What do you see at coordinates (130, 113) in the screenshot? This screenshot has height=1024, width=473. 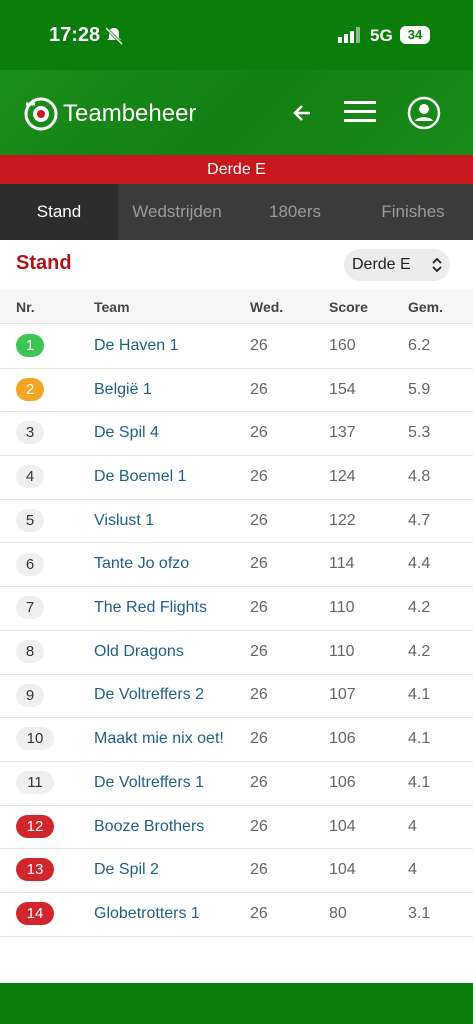 I see `app-name: Teambeheer` at bounding box center [130, 113].